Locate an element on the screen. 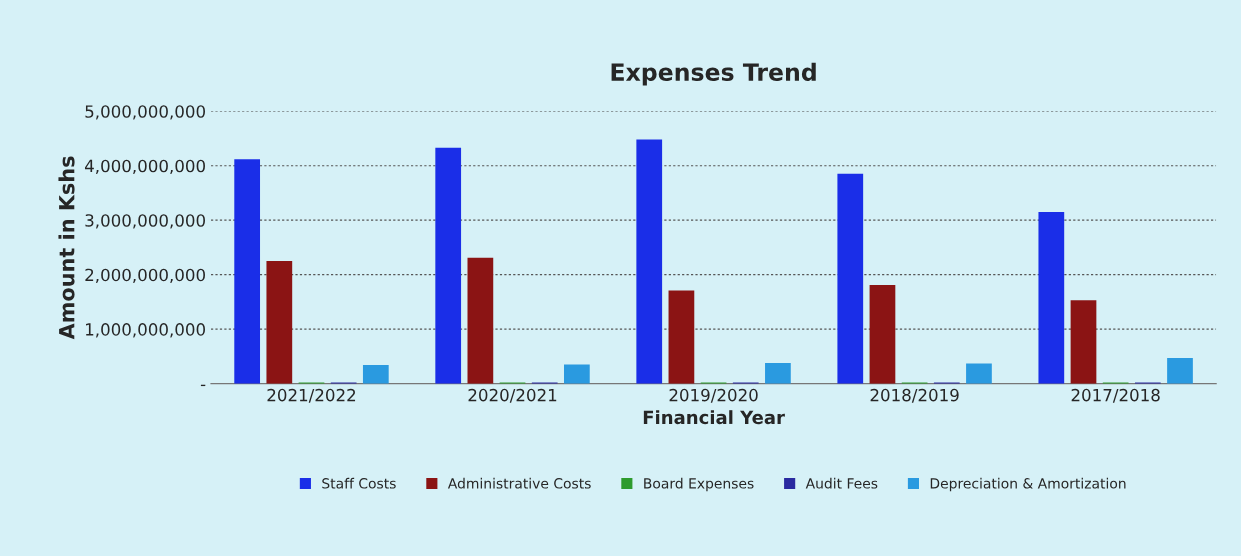 The image size is (1241, 556). legend-label: Staff Costs is located at coordinates (359, 483).